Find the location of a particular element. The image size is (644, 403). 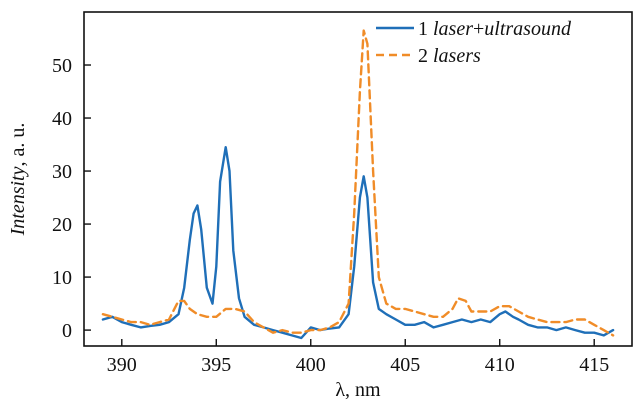

y-tick-label: 20 is located at coordinates (62, 225).